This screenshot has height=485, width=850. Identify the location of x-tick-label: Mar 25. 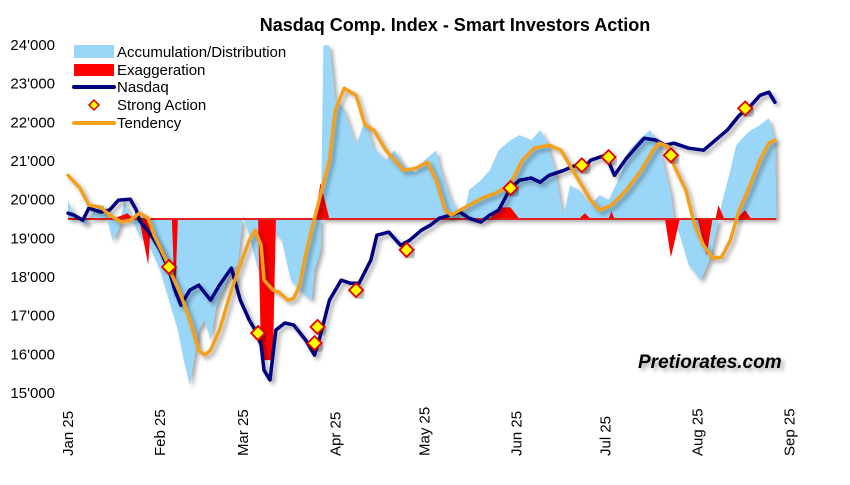
(243, 432).